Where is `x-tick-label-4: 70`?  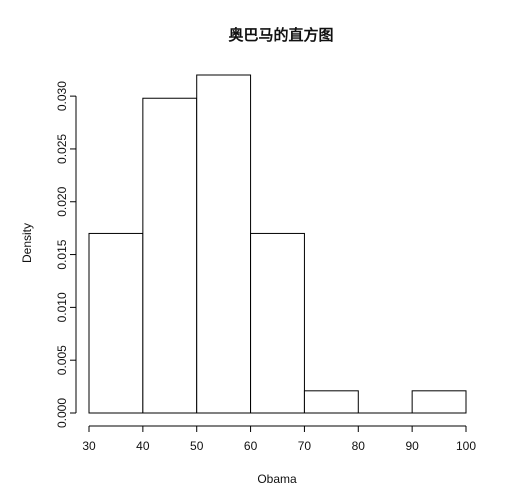 x-tick-label-4: 70 is located at coordinates (305, 446).